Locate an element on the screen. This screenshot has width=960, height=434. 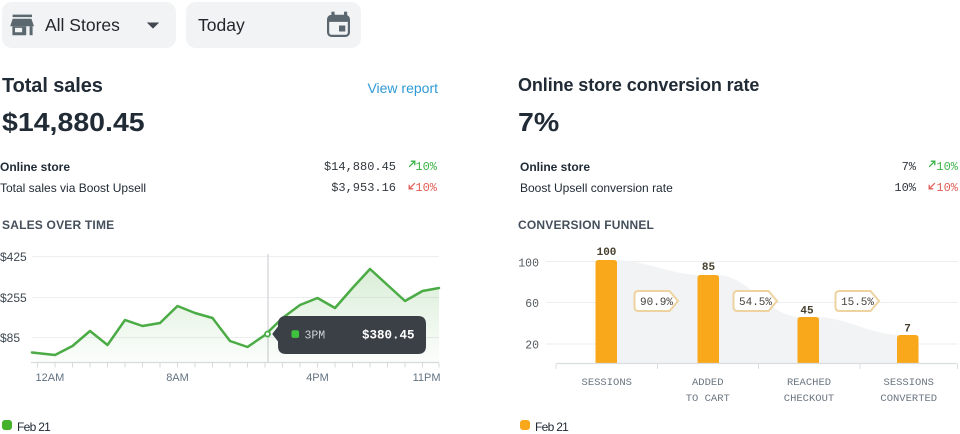
svg-text: 85 is located at coordinates (709, 268).